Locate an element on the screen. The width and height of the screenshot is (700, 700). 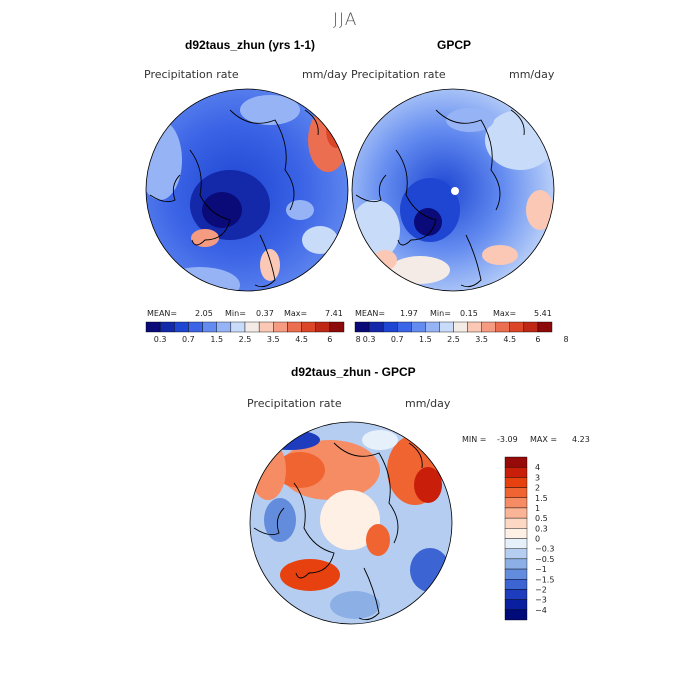
panel-3-max-value: 4.23 is located at coordinates (581, 439).